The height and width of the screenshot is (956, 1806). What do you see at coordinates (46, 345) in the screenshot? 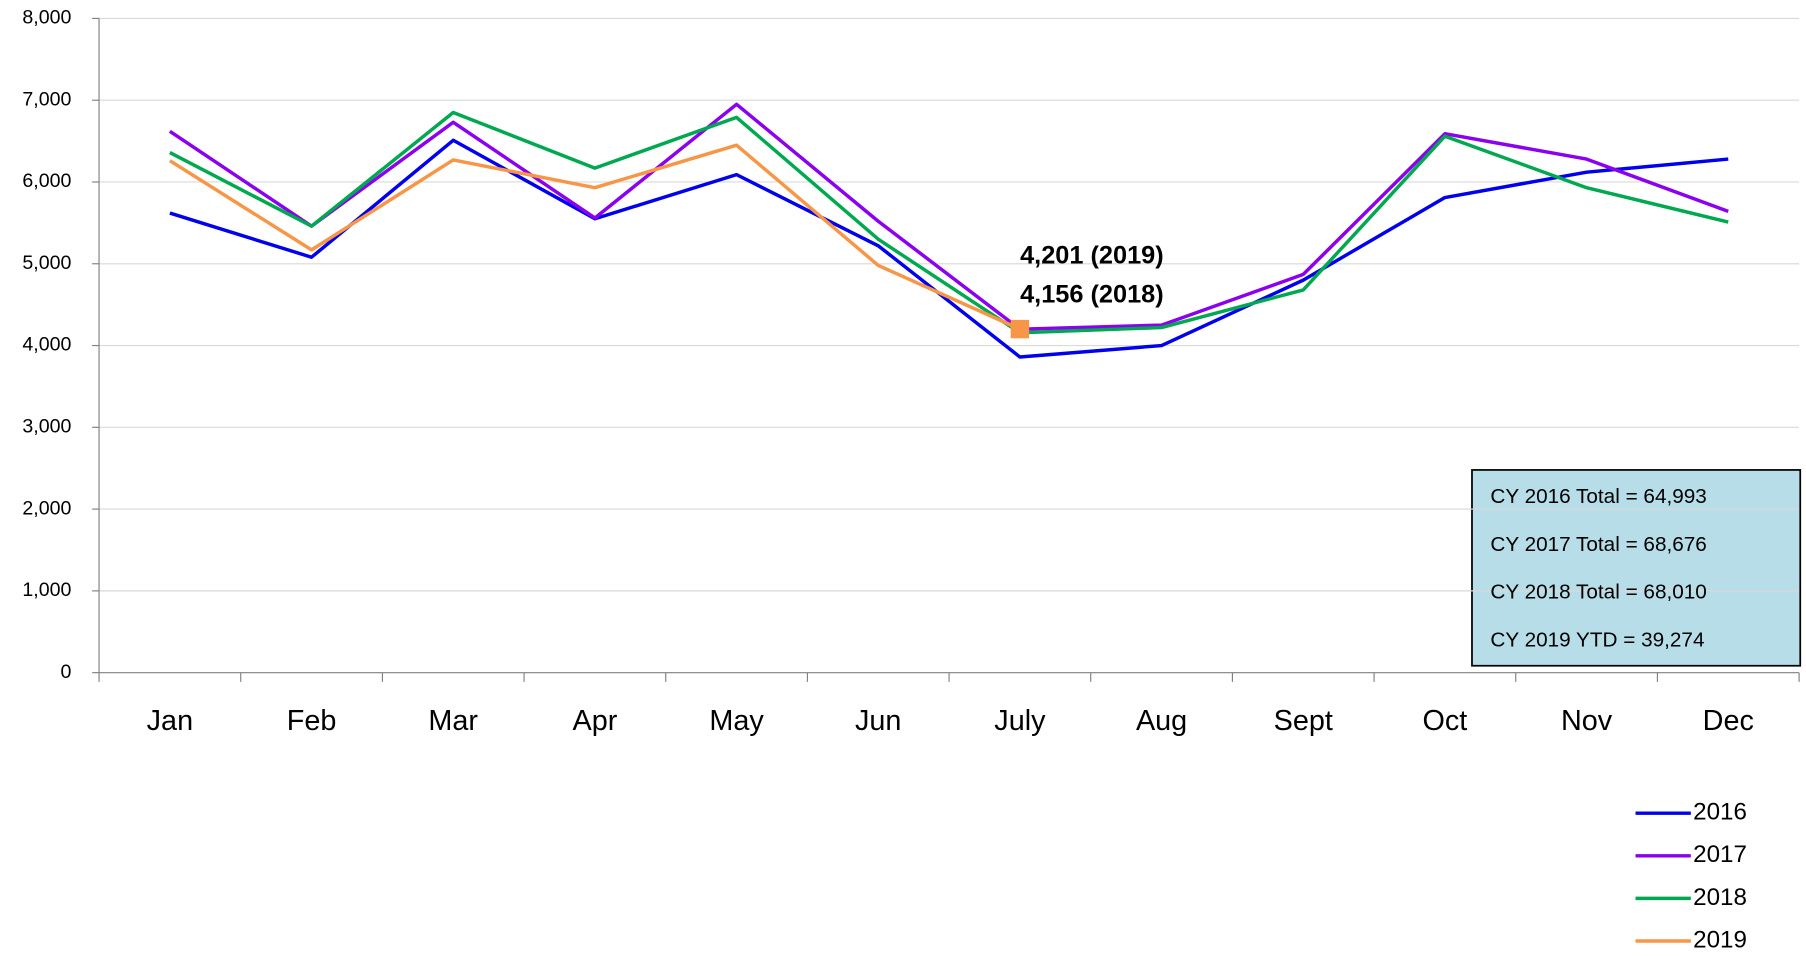
I see `y-tick-label: 4,000` at bounding box center [46, 345].